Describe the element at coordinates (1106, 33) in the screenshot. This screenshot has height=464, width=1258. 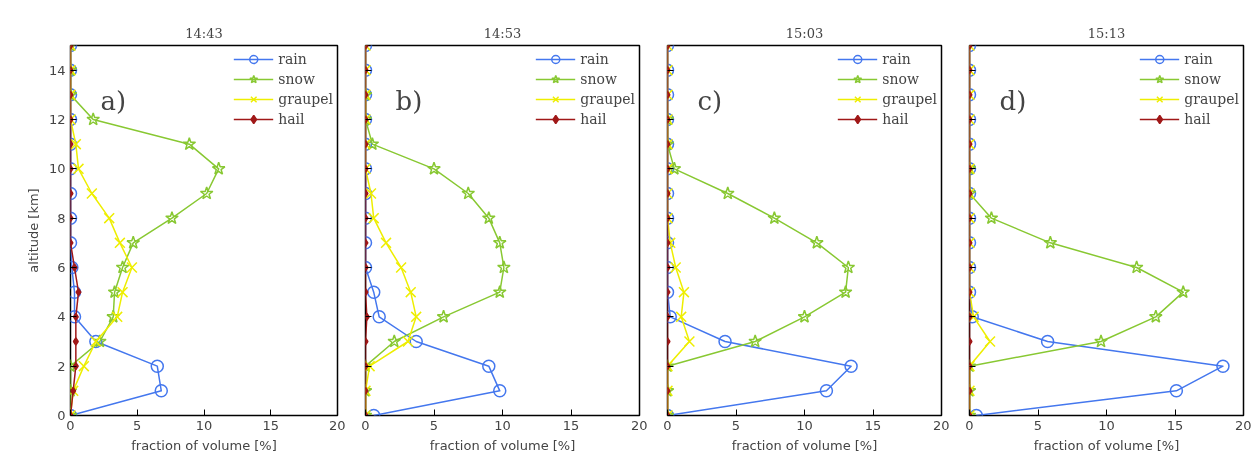
I see `chart-title: 15:13` at that location.